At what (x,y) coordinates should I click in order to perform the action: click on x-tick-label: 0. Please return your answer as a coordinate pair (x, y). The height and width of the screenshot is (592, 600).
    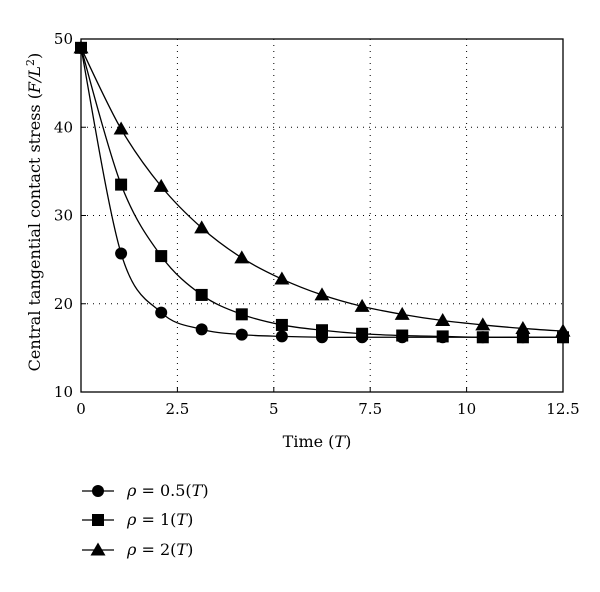
    Looking at the image, I should click on (81, 409).